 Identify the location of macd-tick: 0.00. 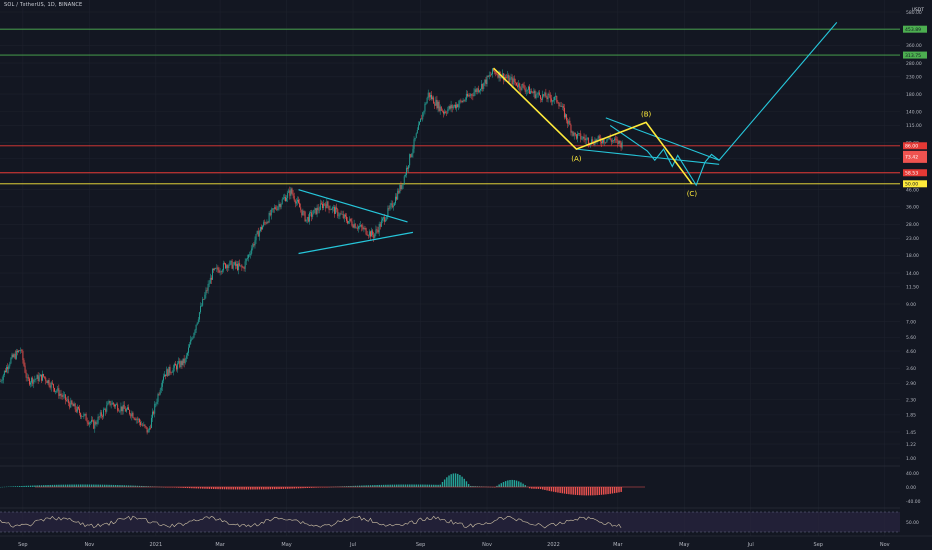
(911, 488).